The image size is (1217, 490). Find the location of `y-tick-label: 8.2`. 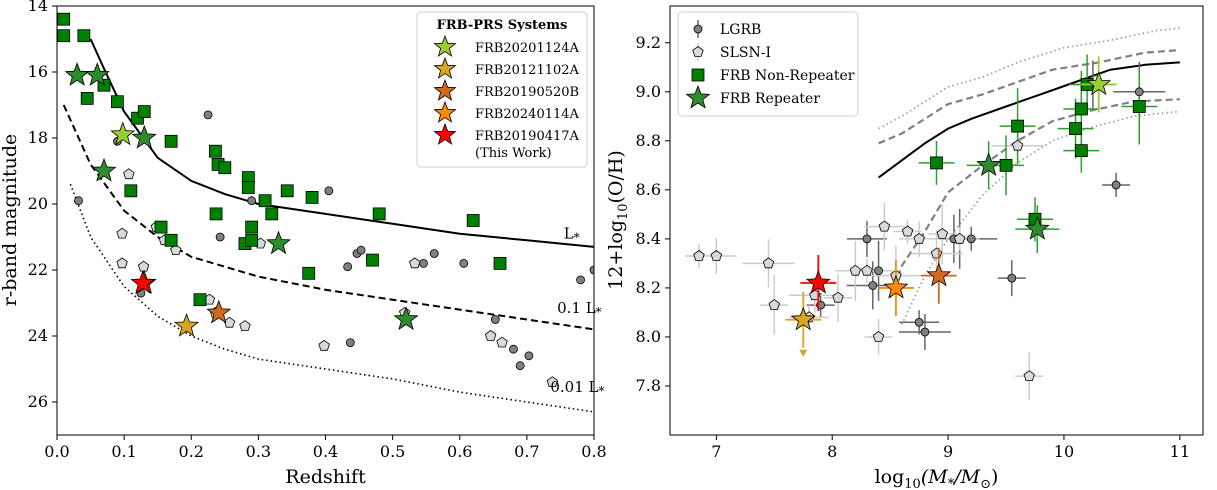

y-tick-label: 8.2 is located at coordinates (648, 287).